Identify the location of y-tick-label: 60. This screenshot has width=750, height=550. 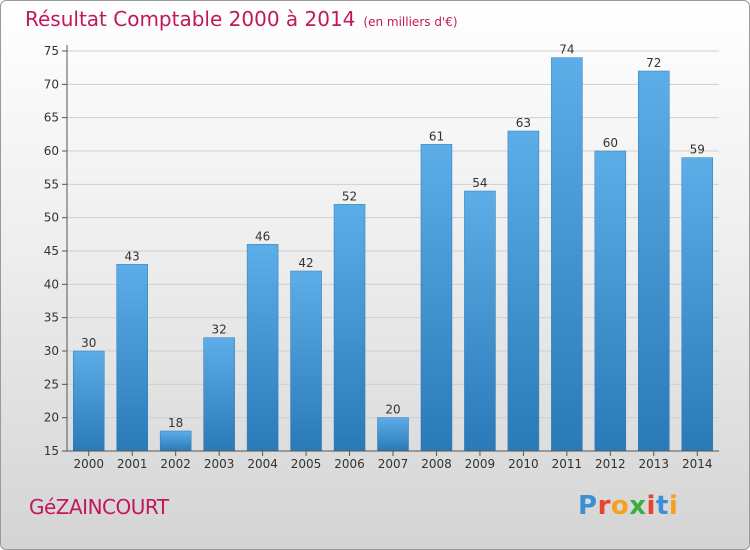
(51, 151).